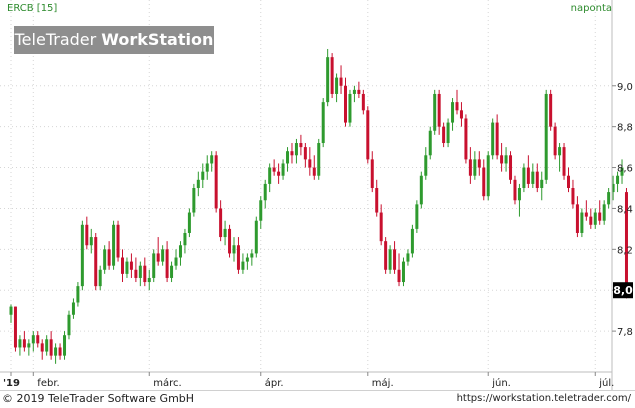 Image resolution: width=635 pixels, height=408 pixels. What do you see at coordinates (625, 209) in the screenshot?
I see `y-tick-label: 8,4` at bounding box center [625, 209].